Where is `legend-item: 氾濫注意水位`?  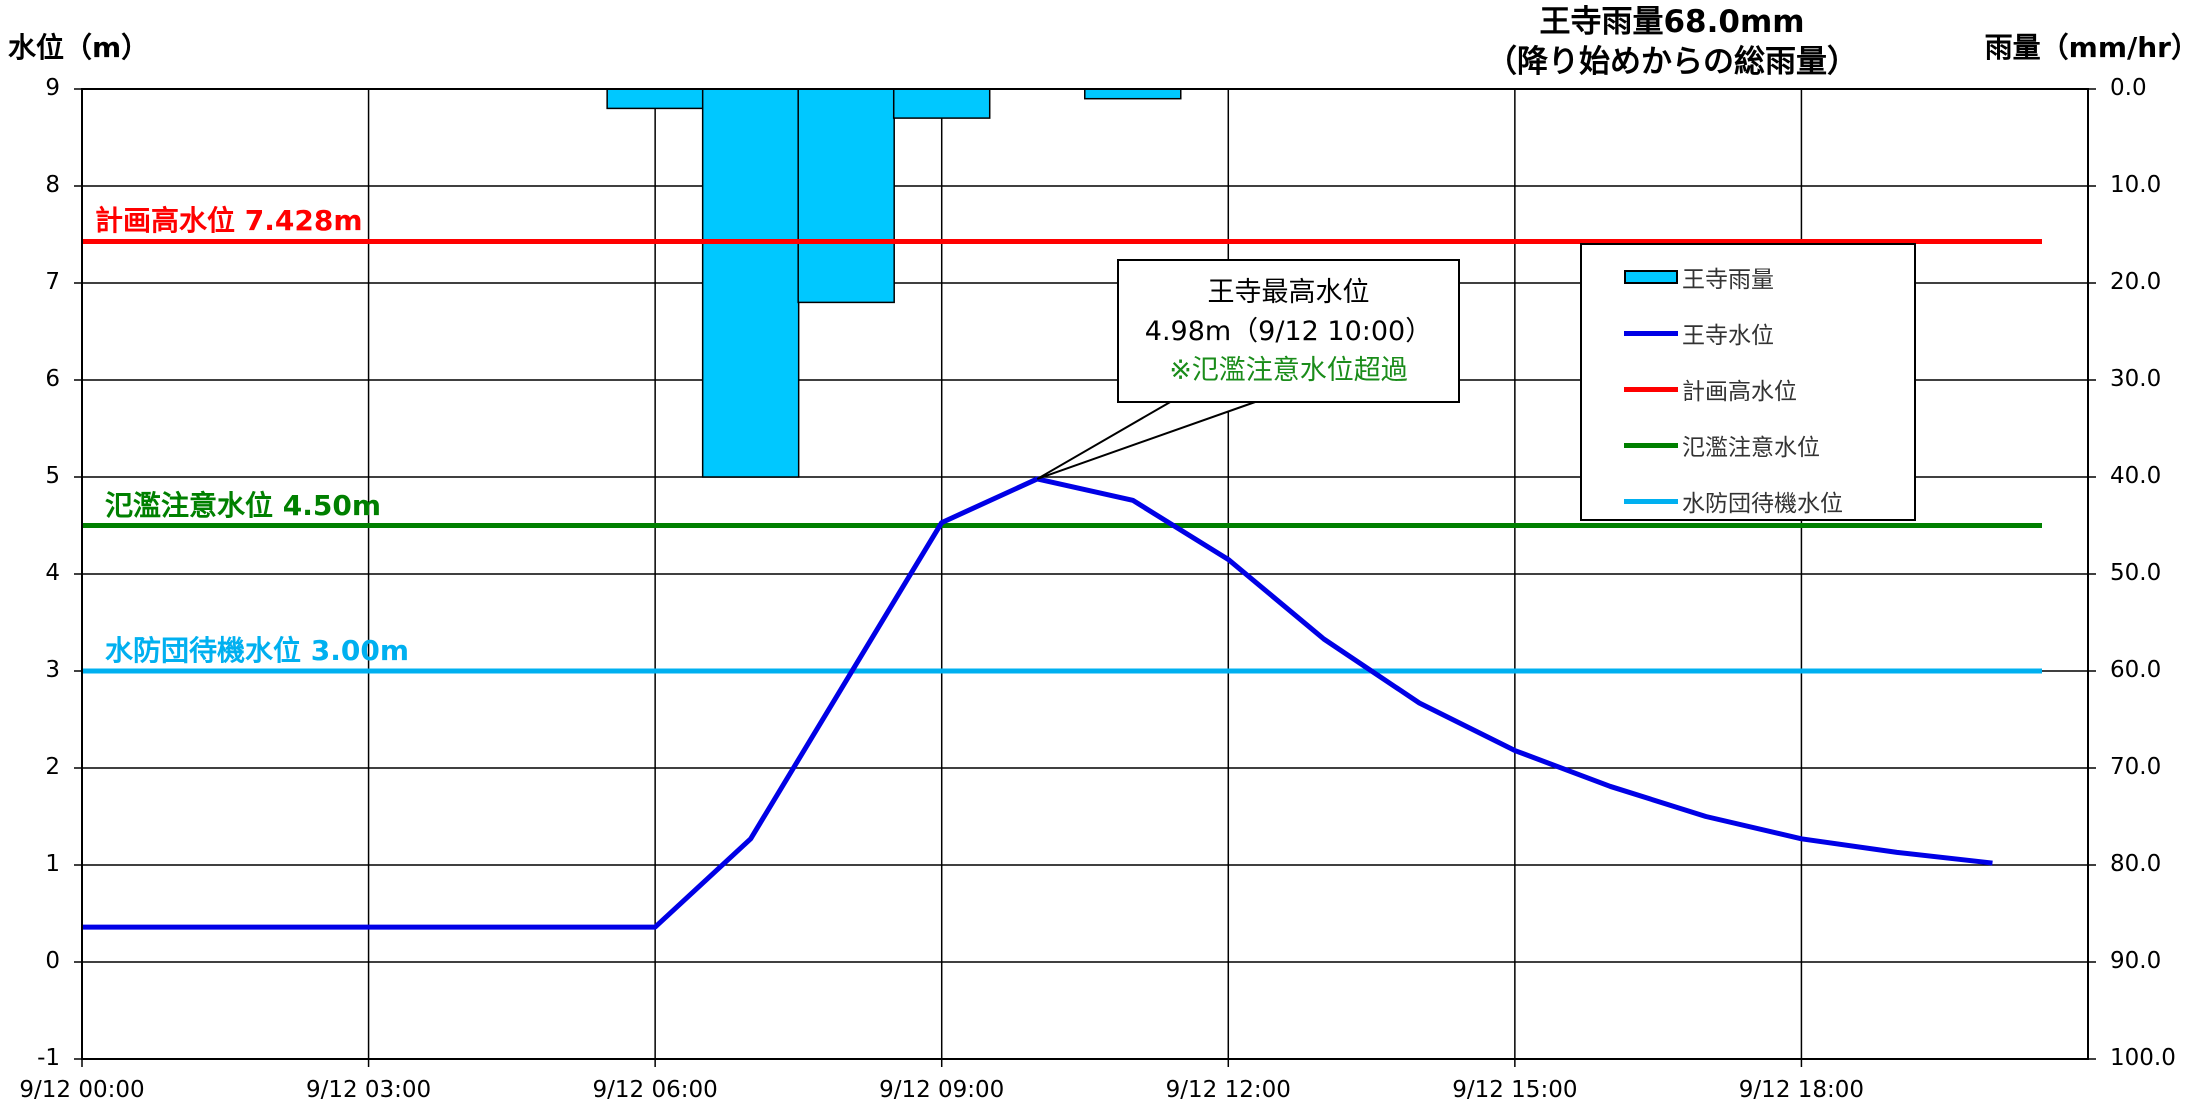
legend-item: 氾濫注意水位 is located at coordinates (1722, 445).